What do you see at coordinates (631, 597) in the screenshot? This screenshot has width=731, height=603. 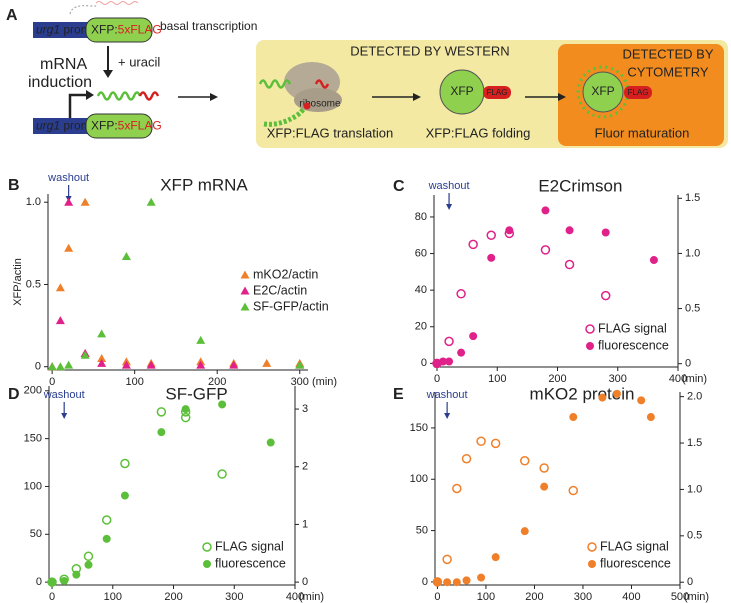 I see `x-tick-label: 400` at bounding box center [631, 597].